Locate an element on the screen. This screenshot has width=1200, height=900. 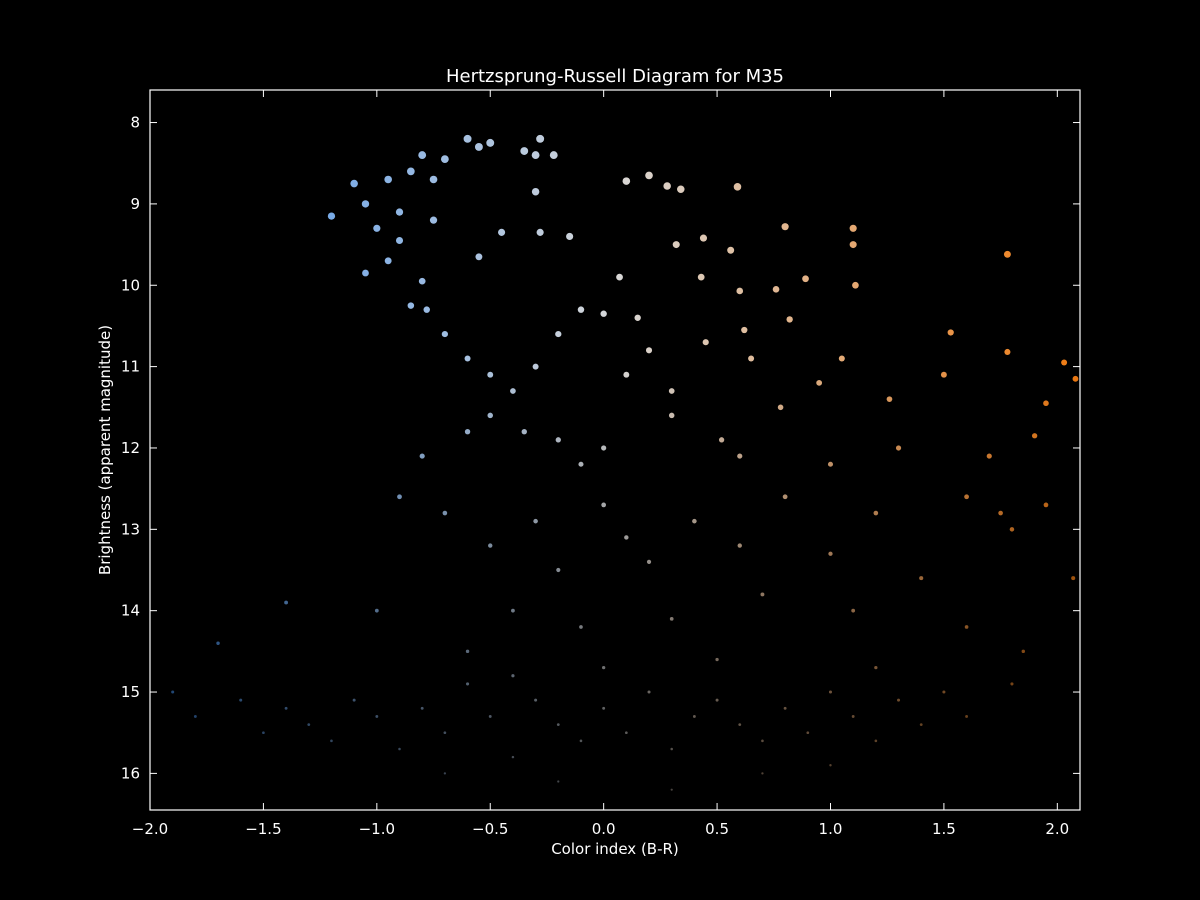
x-tick-label: 1.0 is located at coordinates (831, 829).